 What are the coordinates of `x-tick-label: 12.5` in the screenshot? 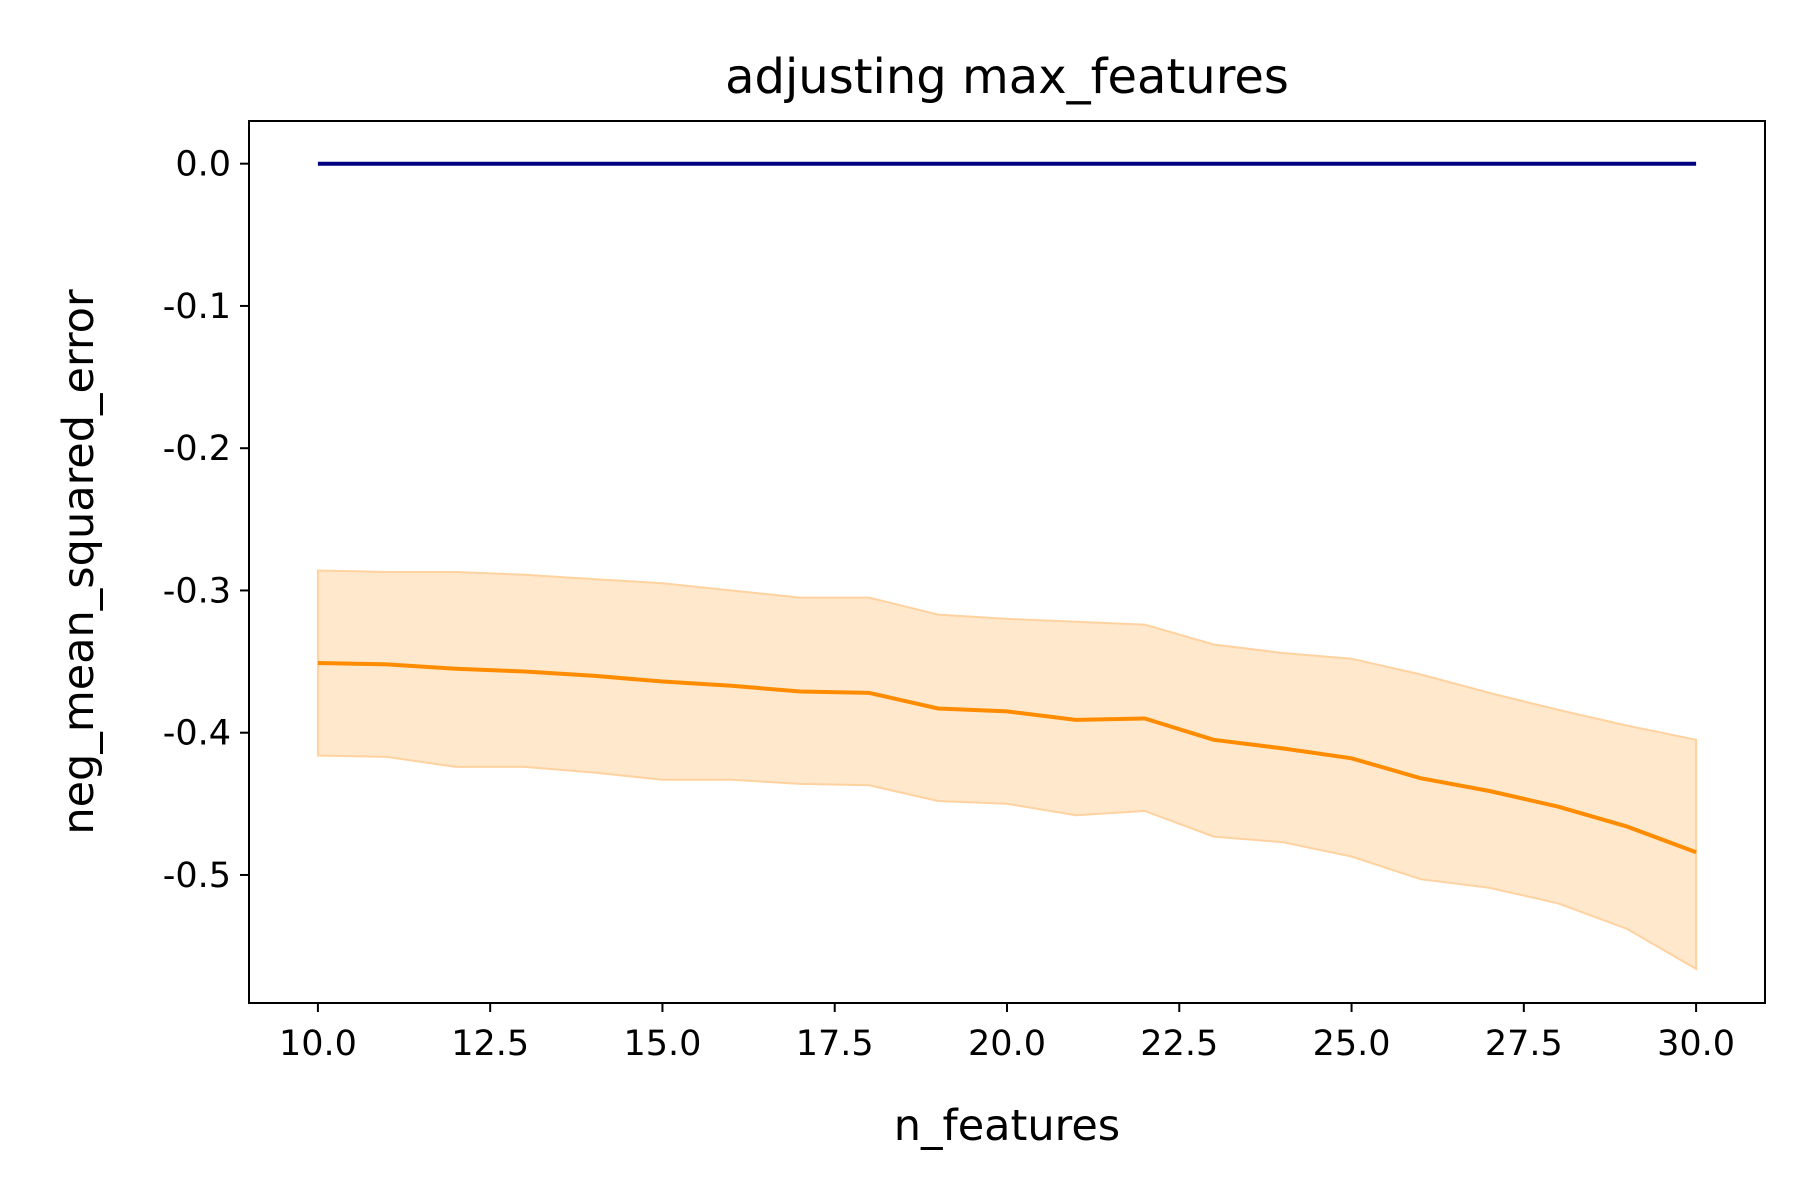 It's located at (490, 1044).